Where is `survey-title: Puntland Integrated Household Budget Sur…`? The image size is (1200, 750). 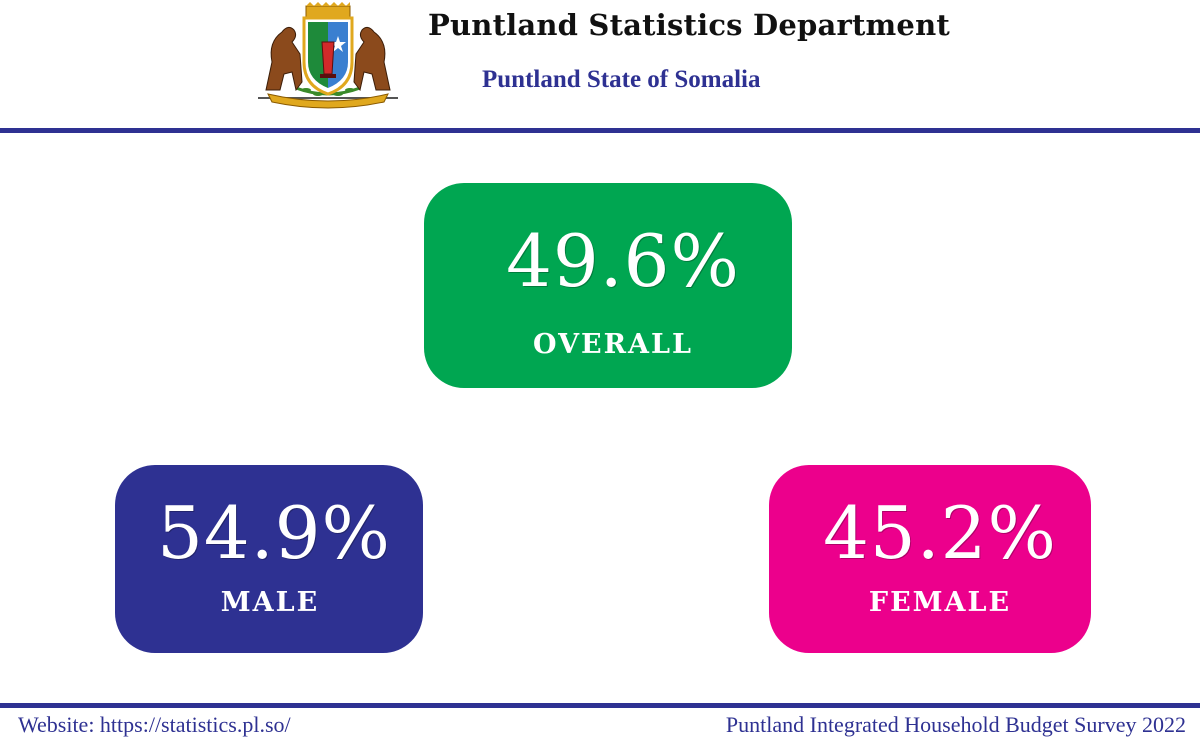
survey-title: Puntland Integrated Household Budget Sur… is located at coordinates (955, 724).